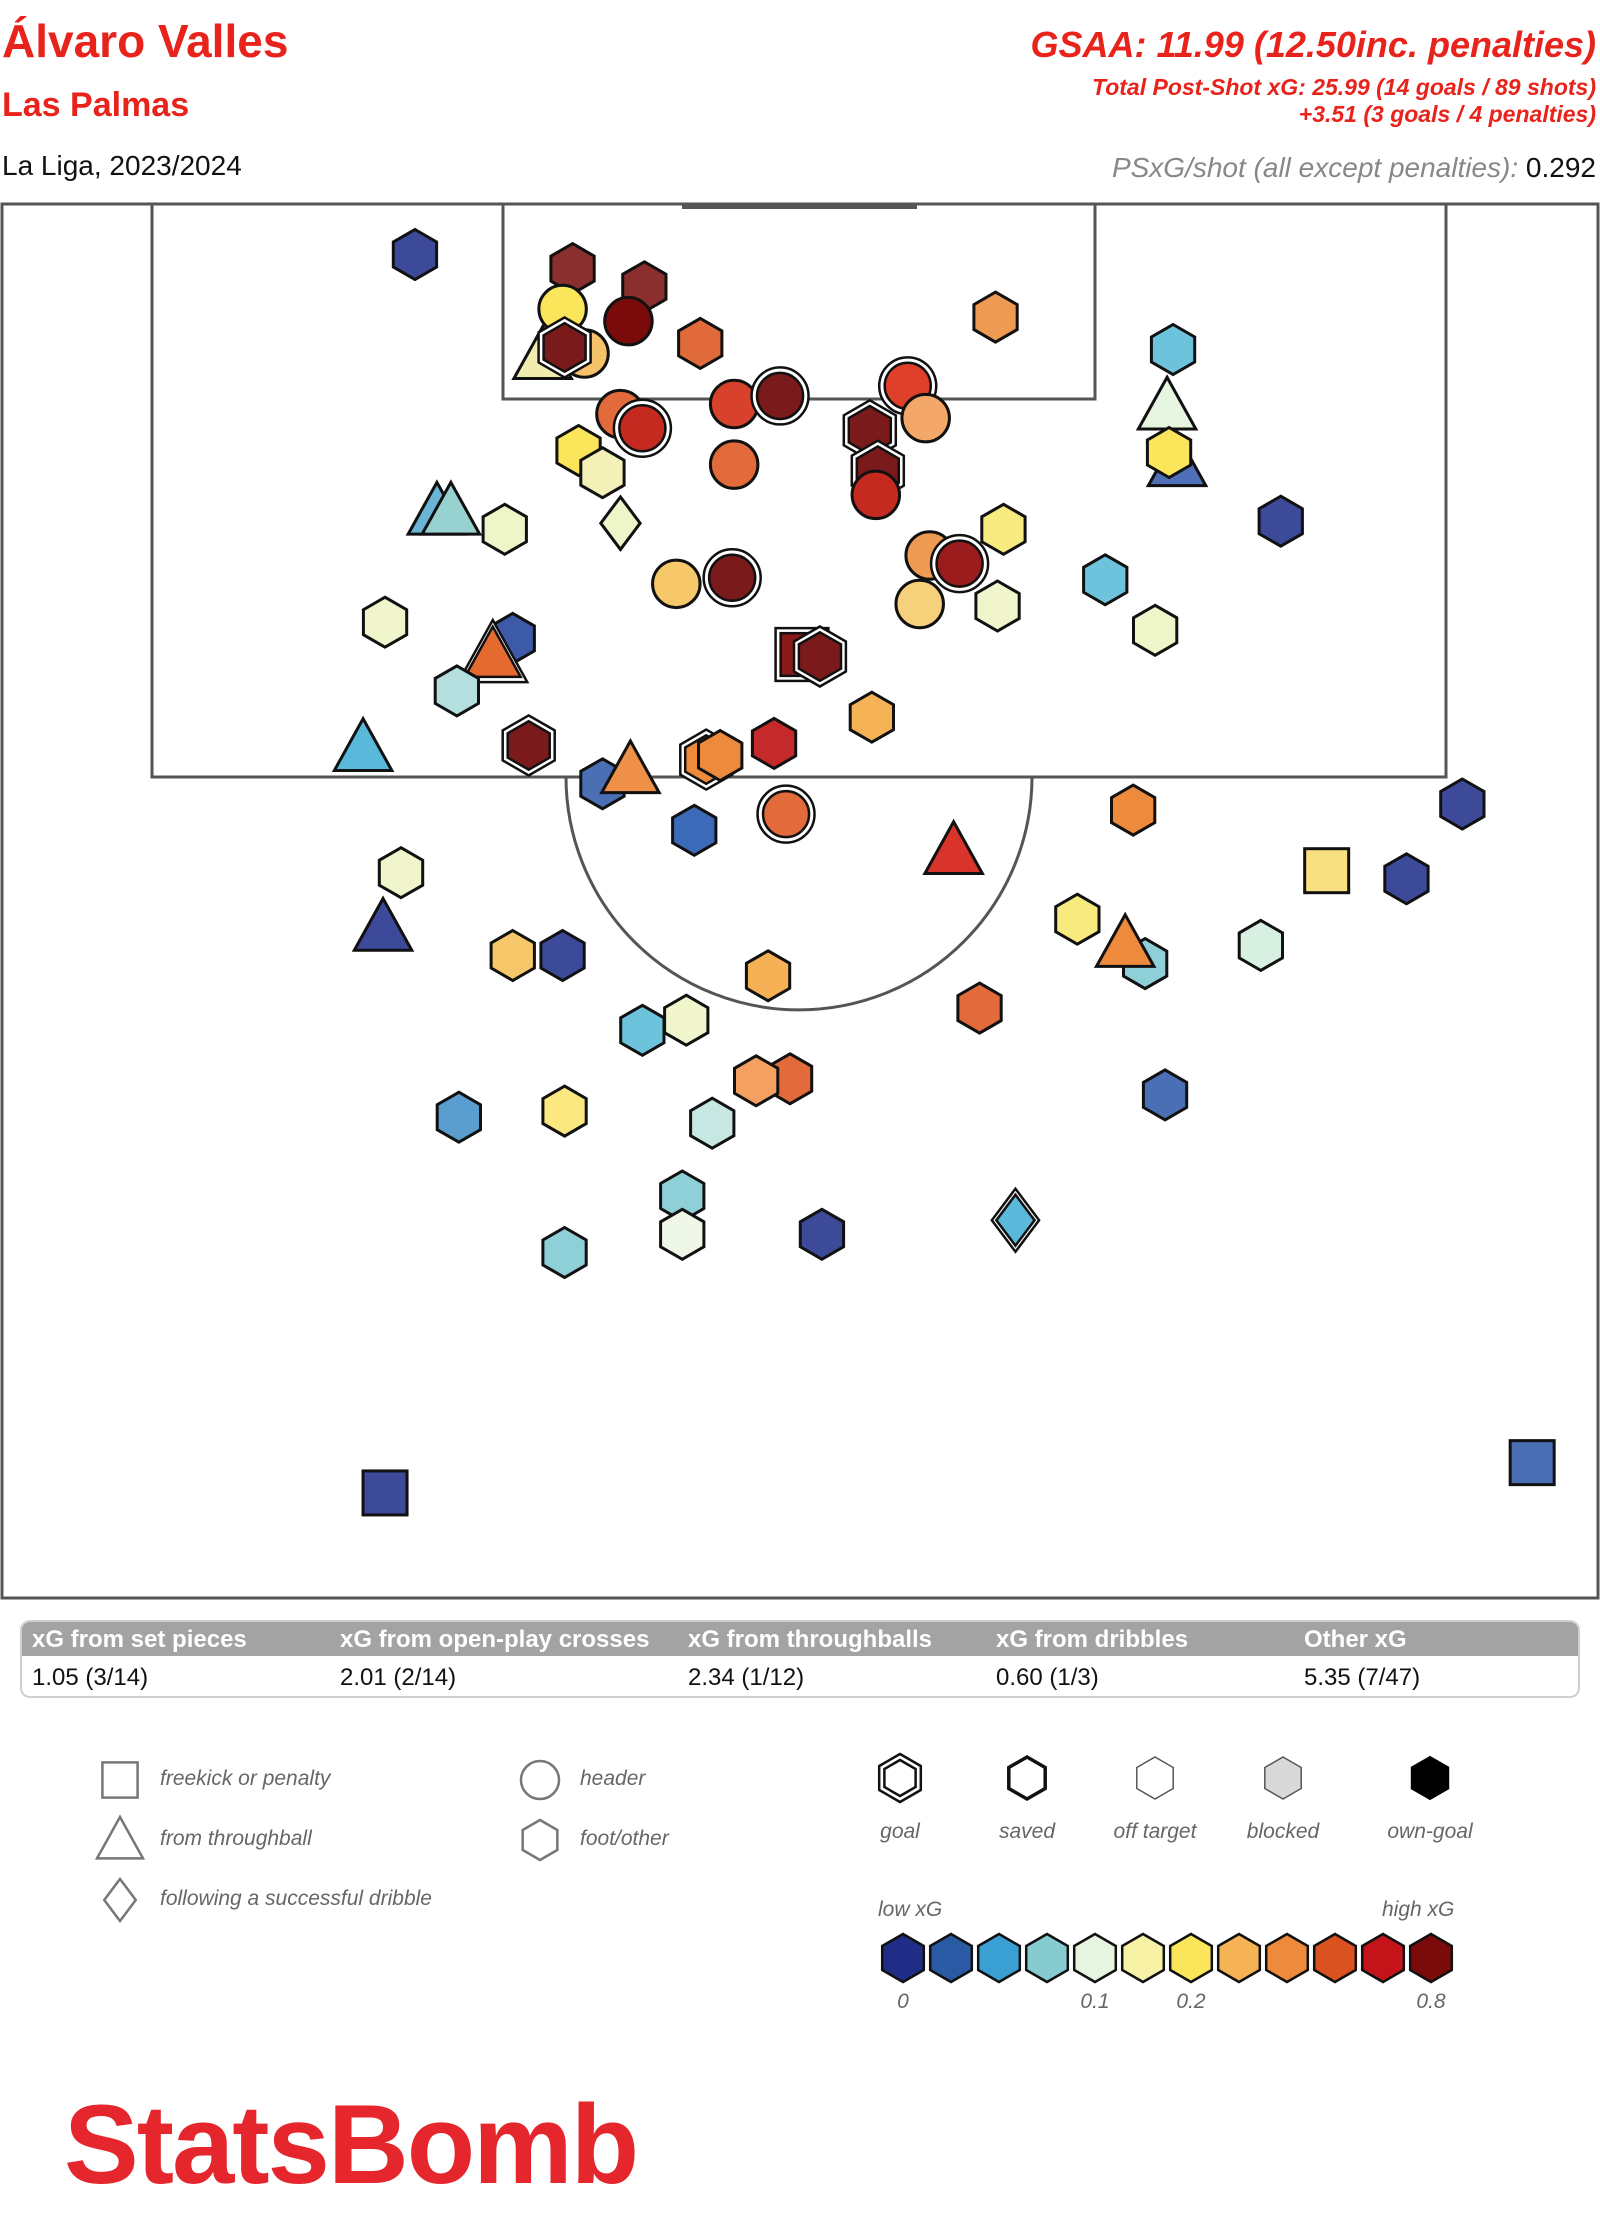 The height and width of the screenshot is (2220, 1600). Describe the element at coordinates (1283, 1831) in the screenshot. I see `legend-outcome-label-3: blocked` at that location.